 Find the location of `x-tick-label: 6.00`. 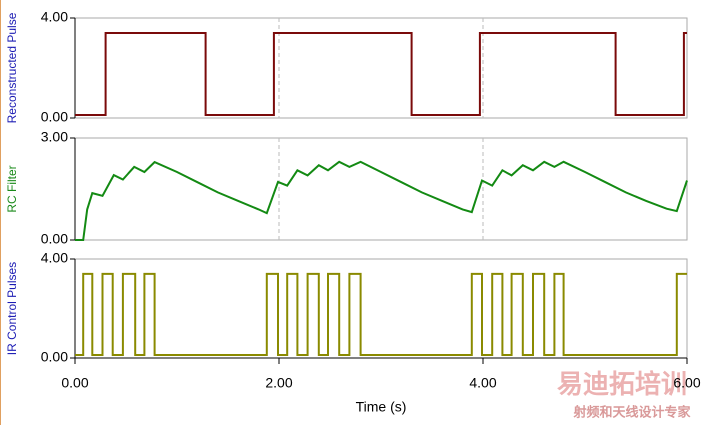

x-tick-label: 6.00 is located at coordinates (686, 383).